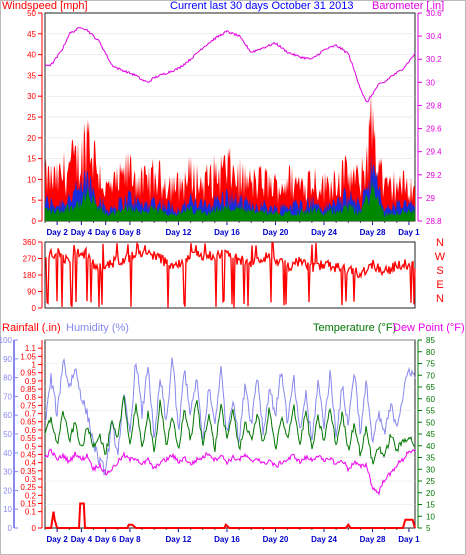  I want to click on humidity-tick-label: 90, so click(7, 359).